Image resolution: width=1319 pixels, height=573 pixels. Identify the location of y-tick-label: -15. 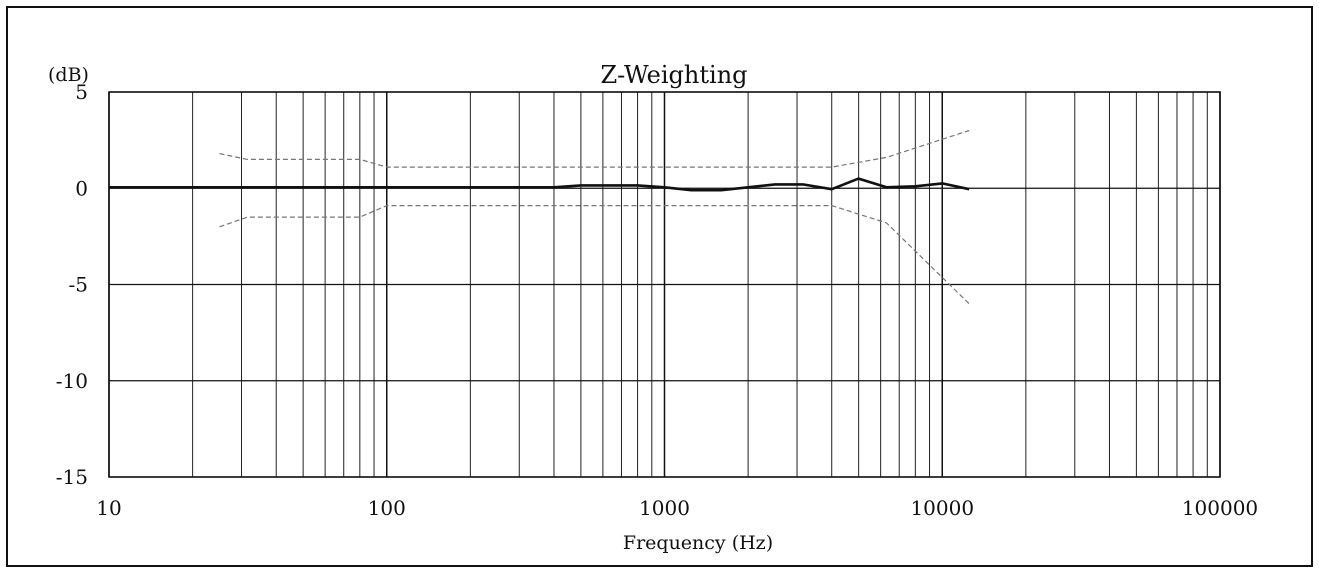
(72, 477).